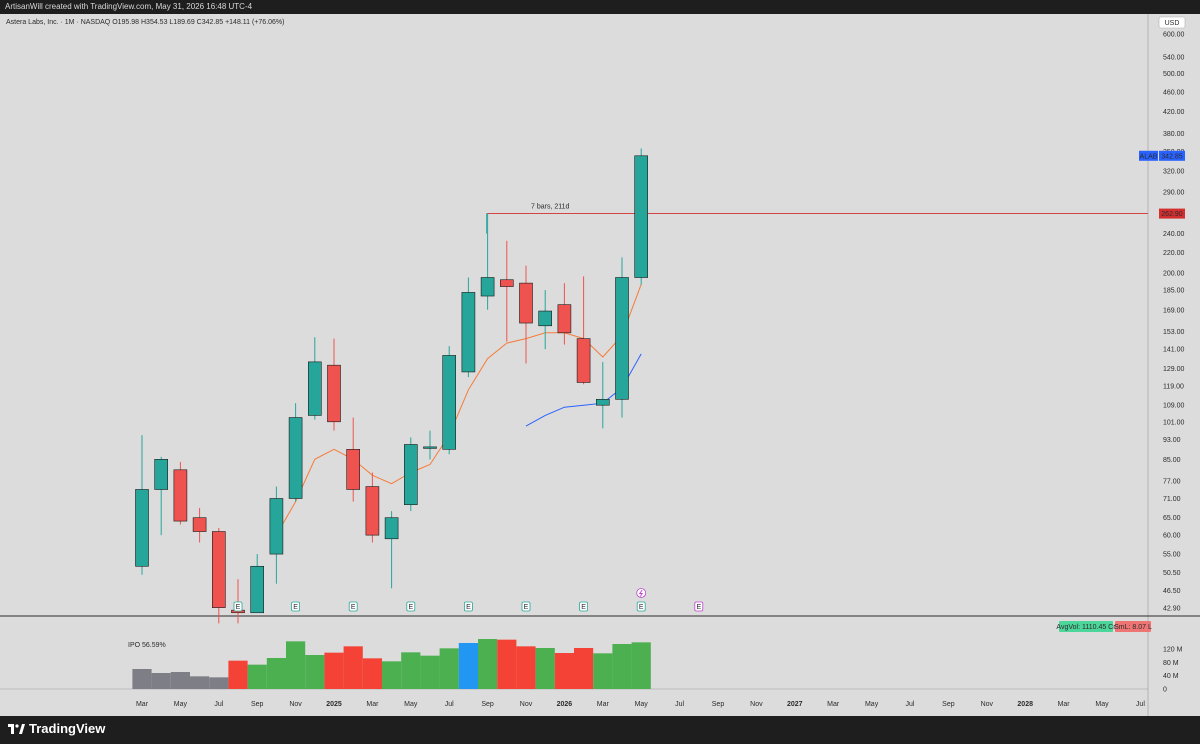 This screenshot has height=744, width=1200. What do you see at coordinates (1102, 704) in the screenshot?
I see `time-axis-label: May` at bounding box center [1102, 704].